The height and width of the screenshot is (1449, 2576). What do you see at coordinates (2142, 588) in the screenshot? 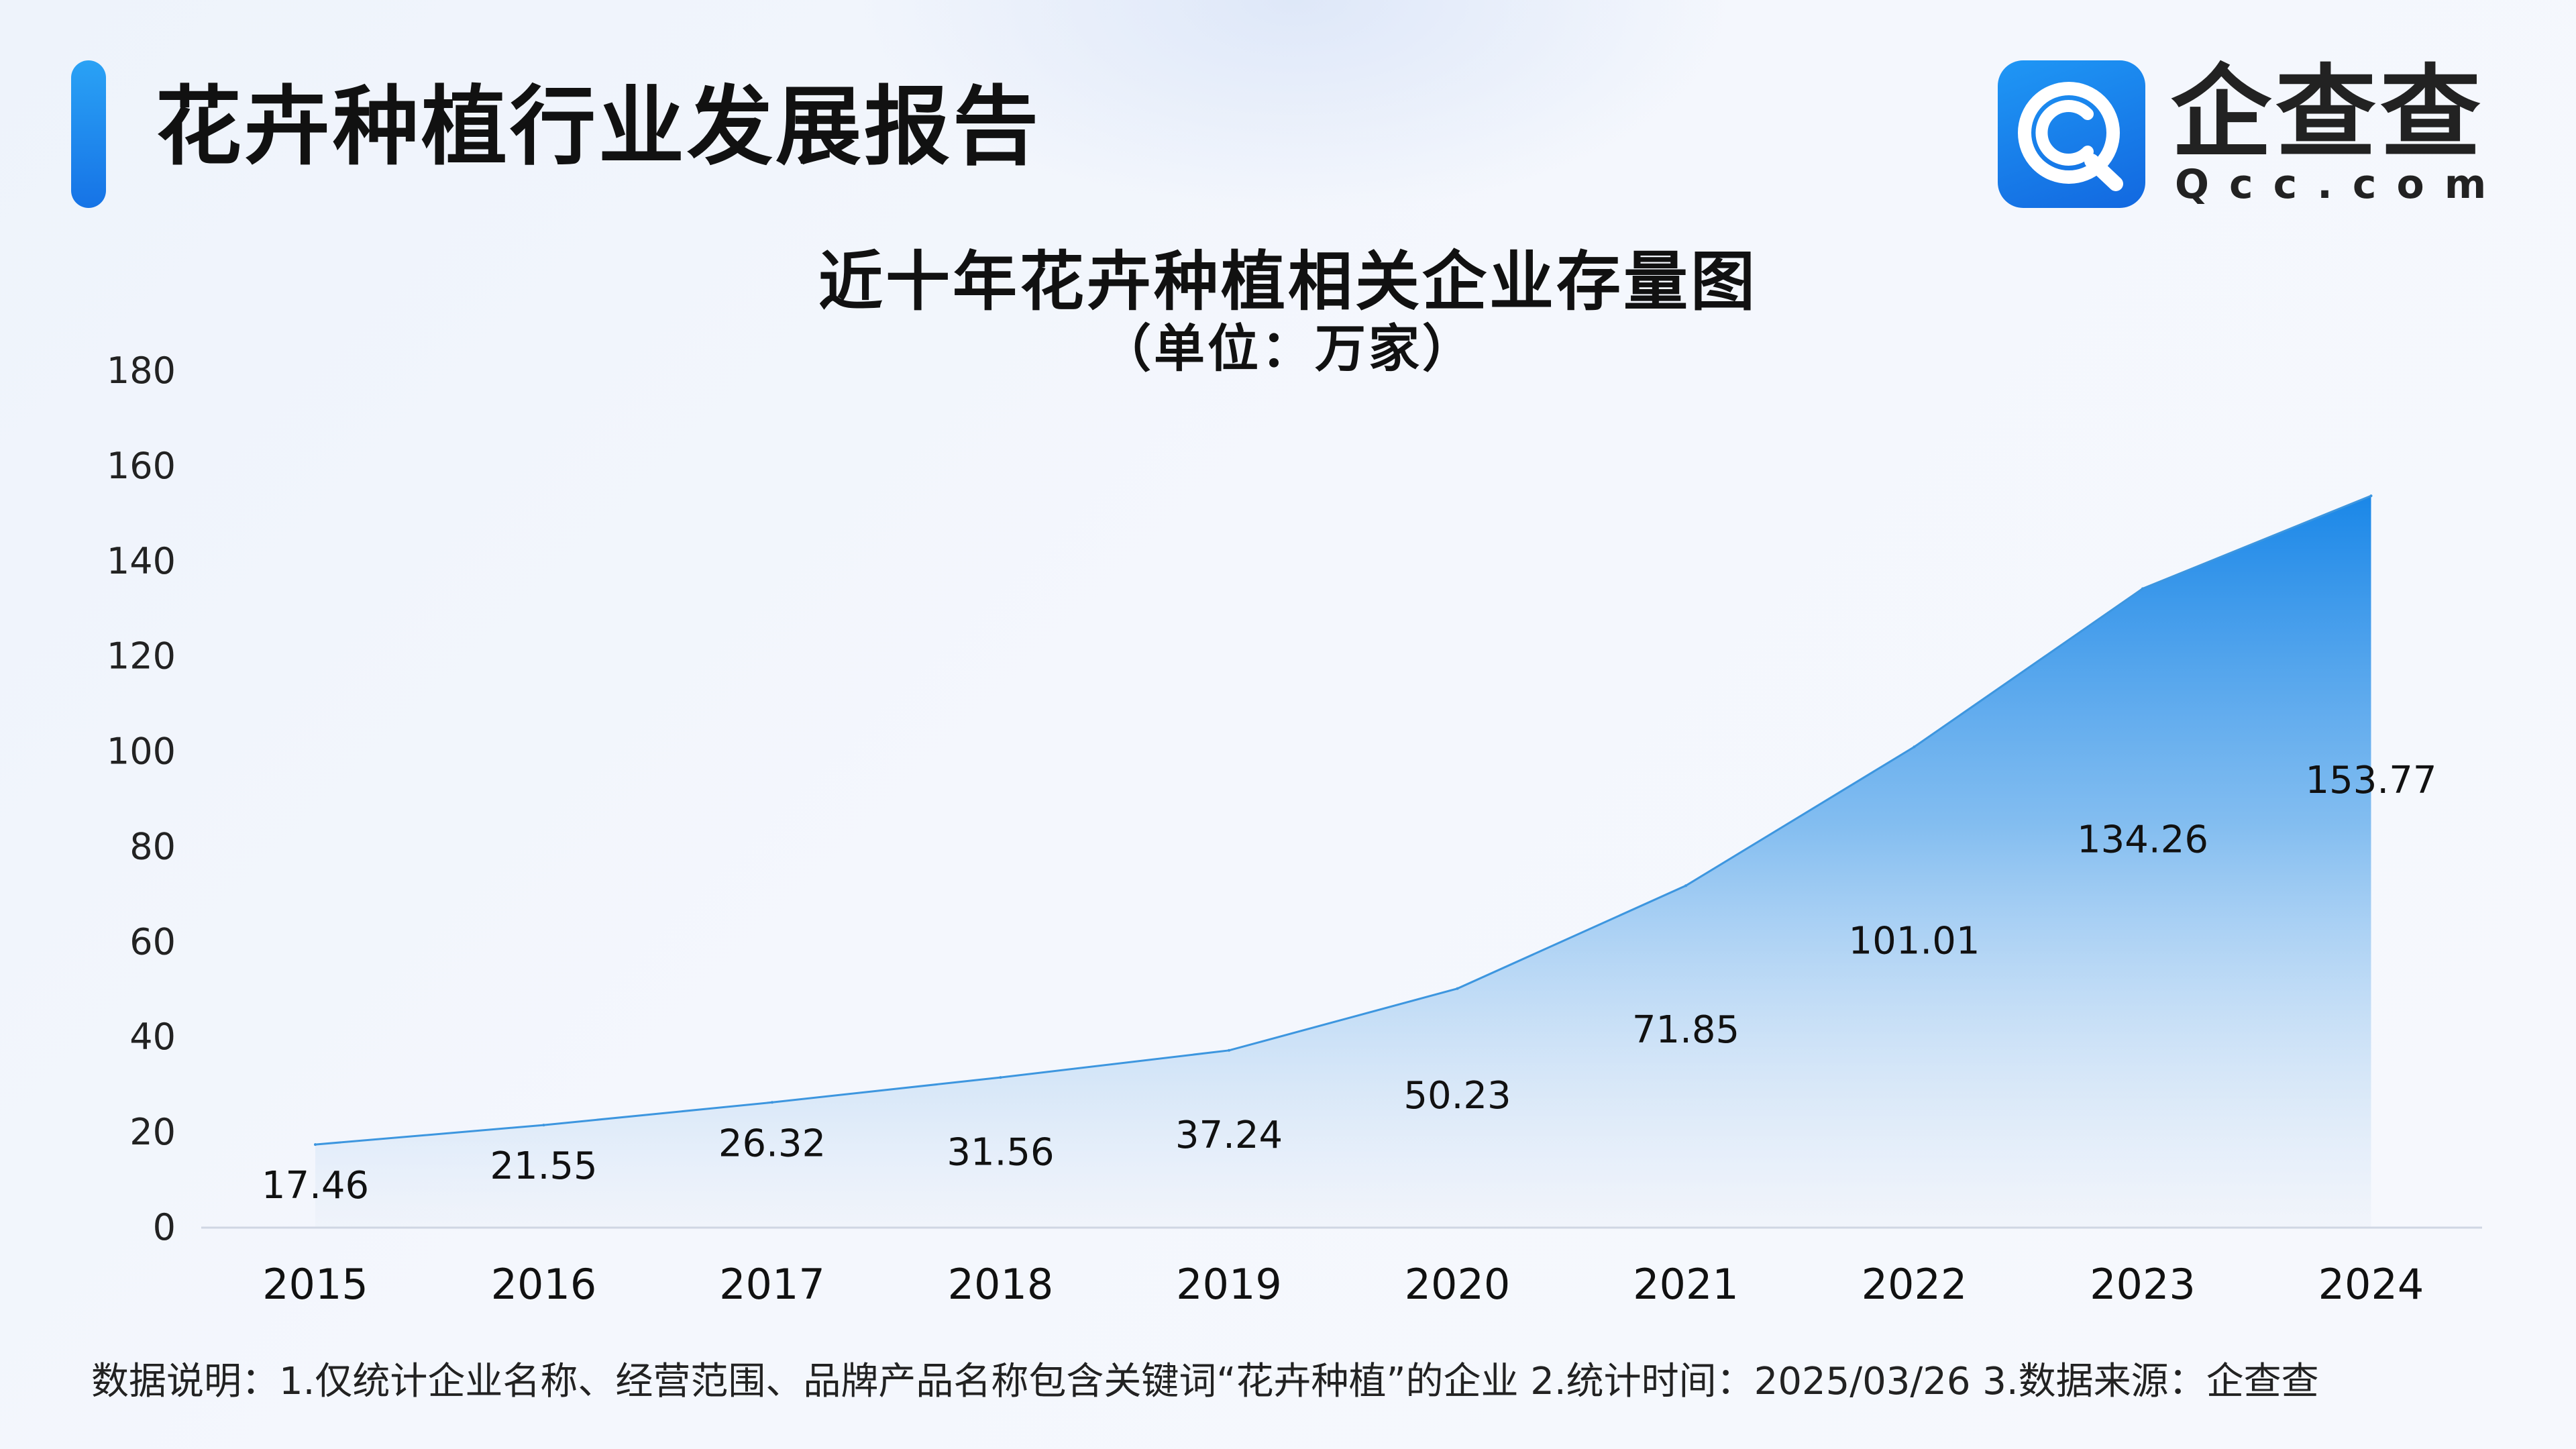
I see `data-point-2023` at bounding box center [2142, 588].